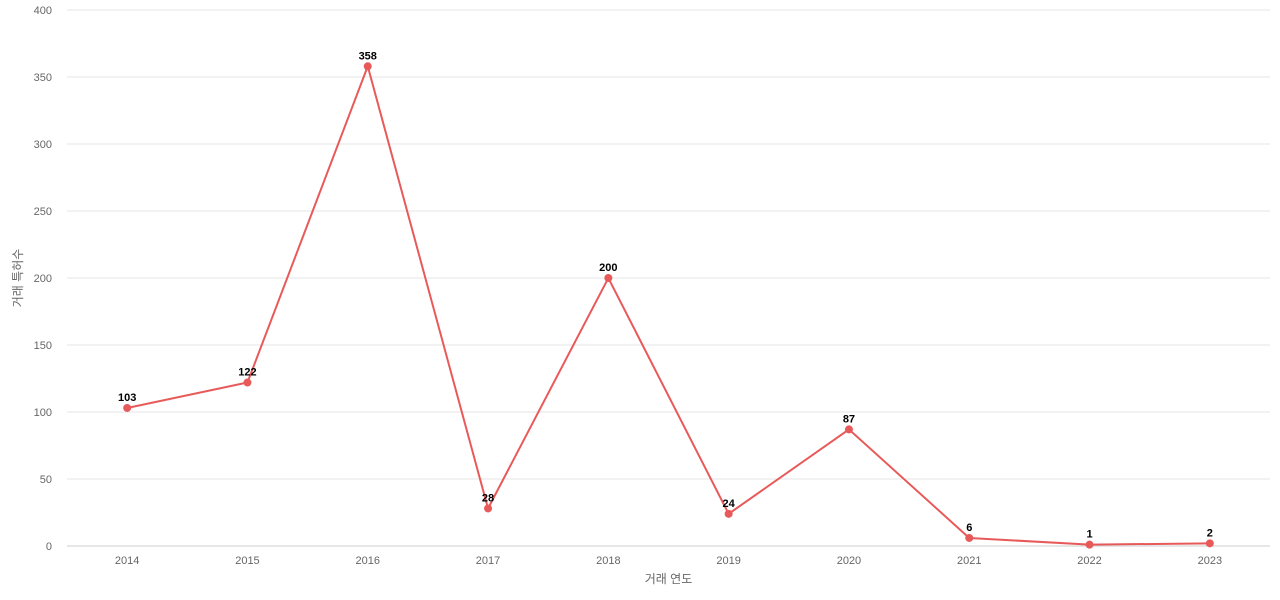 The height and width of the screenshot is (600, 1280). Describe the element at coordinates (43, 11) in the screenshot. I see `y-tick-label: 400` at that location.